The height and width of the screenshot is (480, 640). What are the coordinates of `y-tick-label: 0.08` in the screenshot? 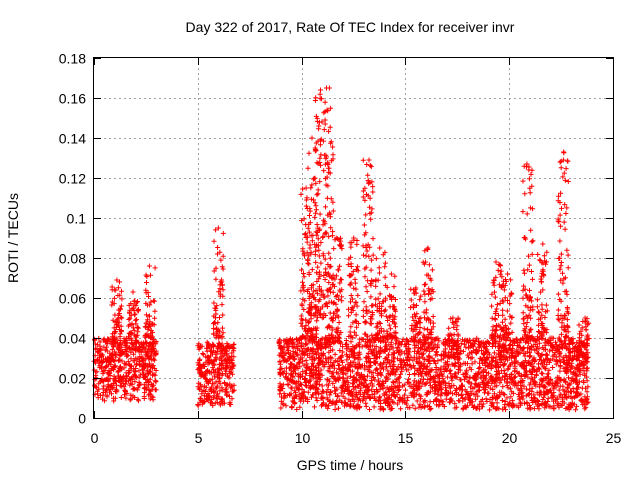 It's located at (72, 259).